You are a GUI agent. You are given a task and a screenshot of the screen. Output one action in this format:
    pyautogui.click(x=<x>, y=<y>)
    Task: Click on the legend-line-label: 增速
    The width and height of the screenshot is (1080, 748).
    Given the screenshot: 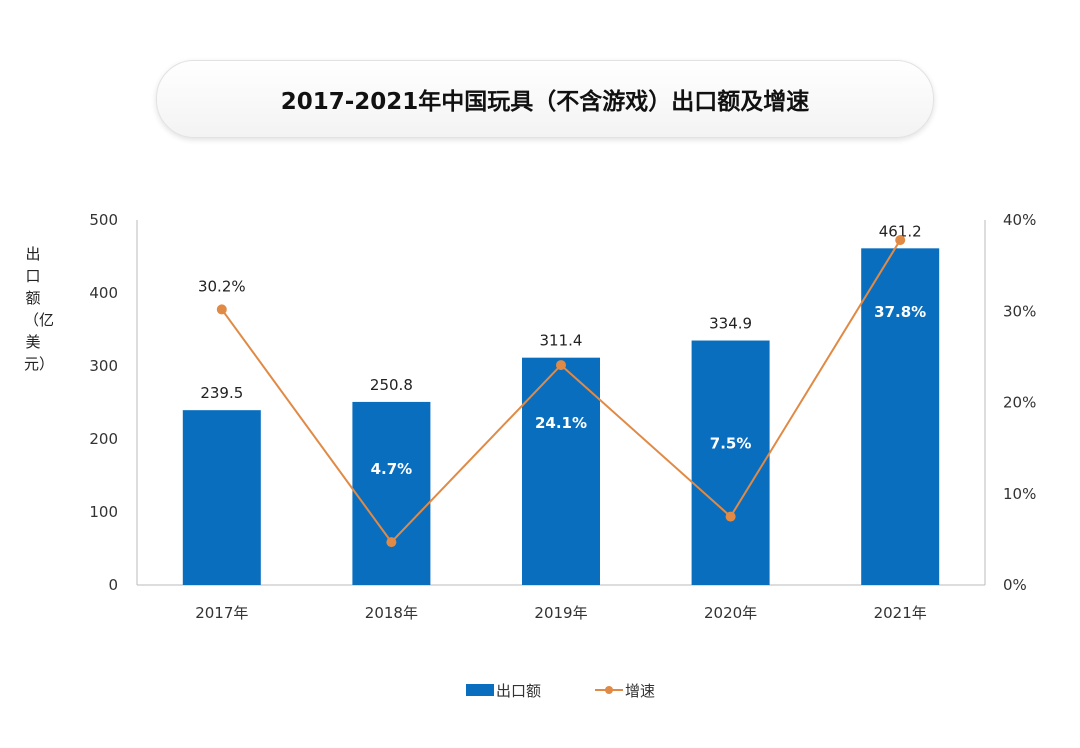 What is the action you would take?
    pyautogui.click(x=640, y=691)
    